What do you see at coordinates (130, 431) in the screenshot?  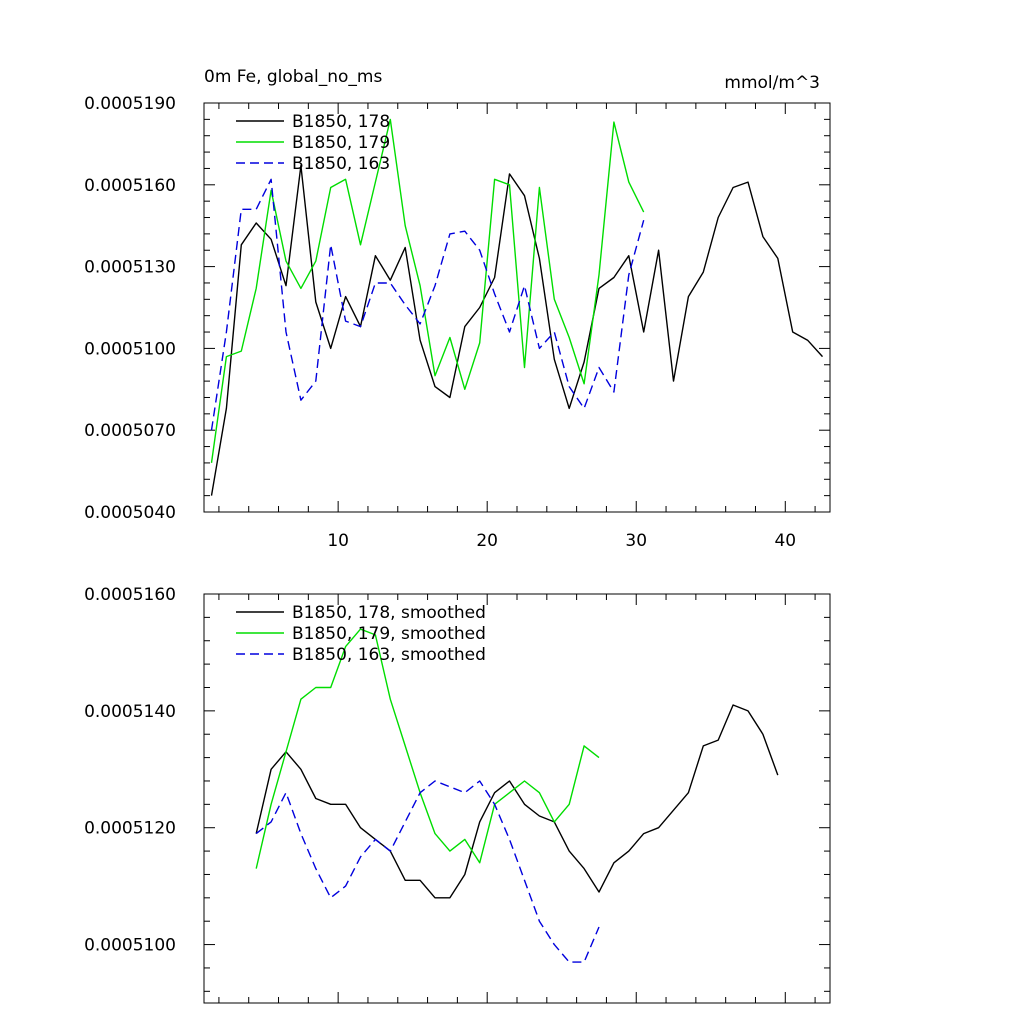 I see `y-tick-label: 0.0005070` at bounding box center [130, 431].